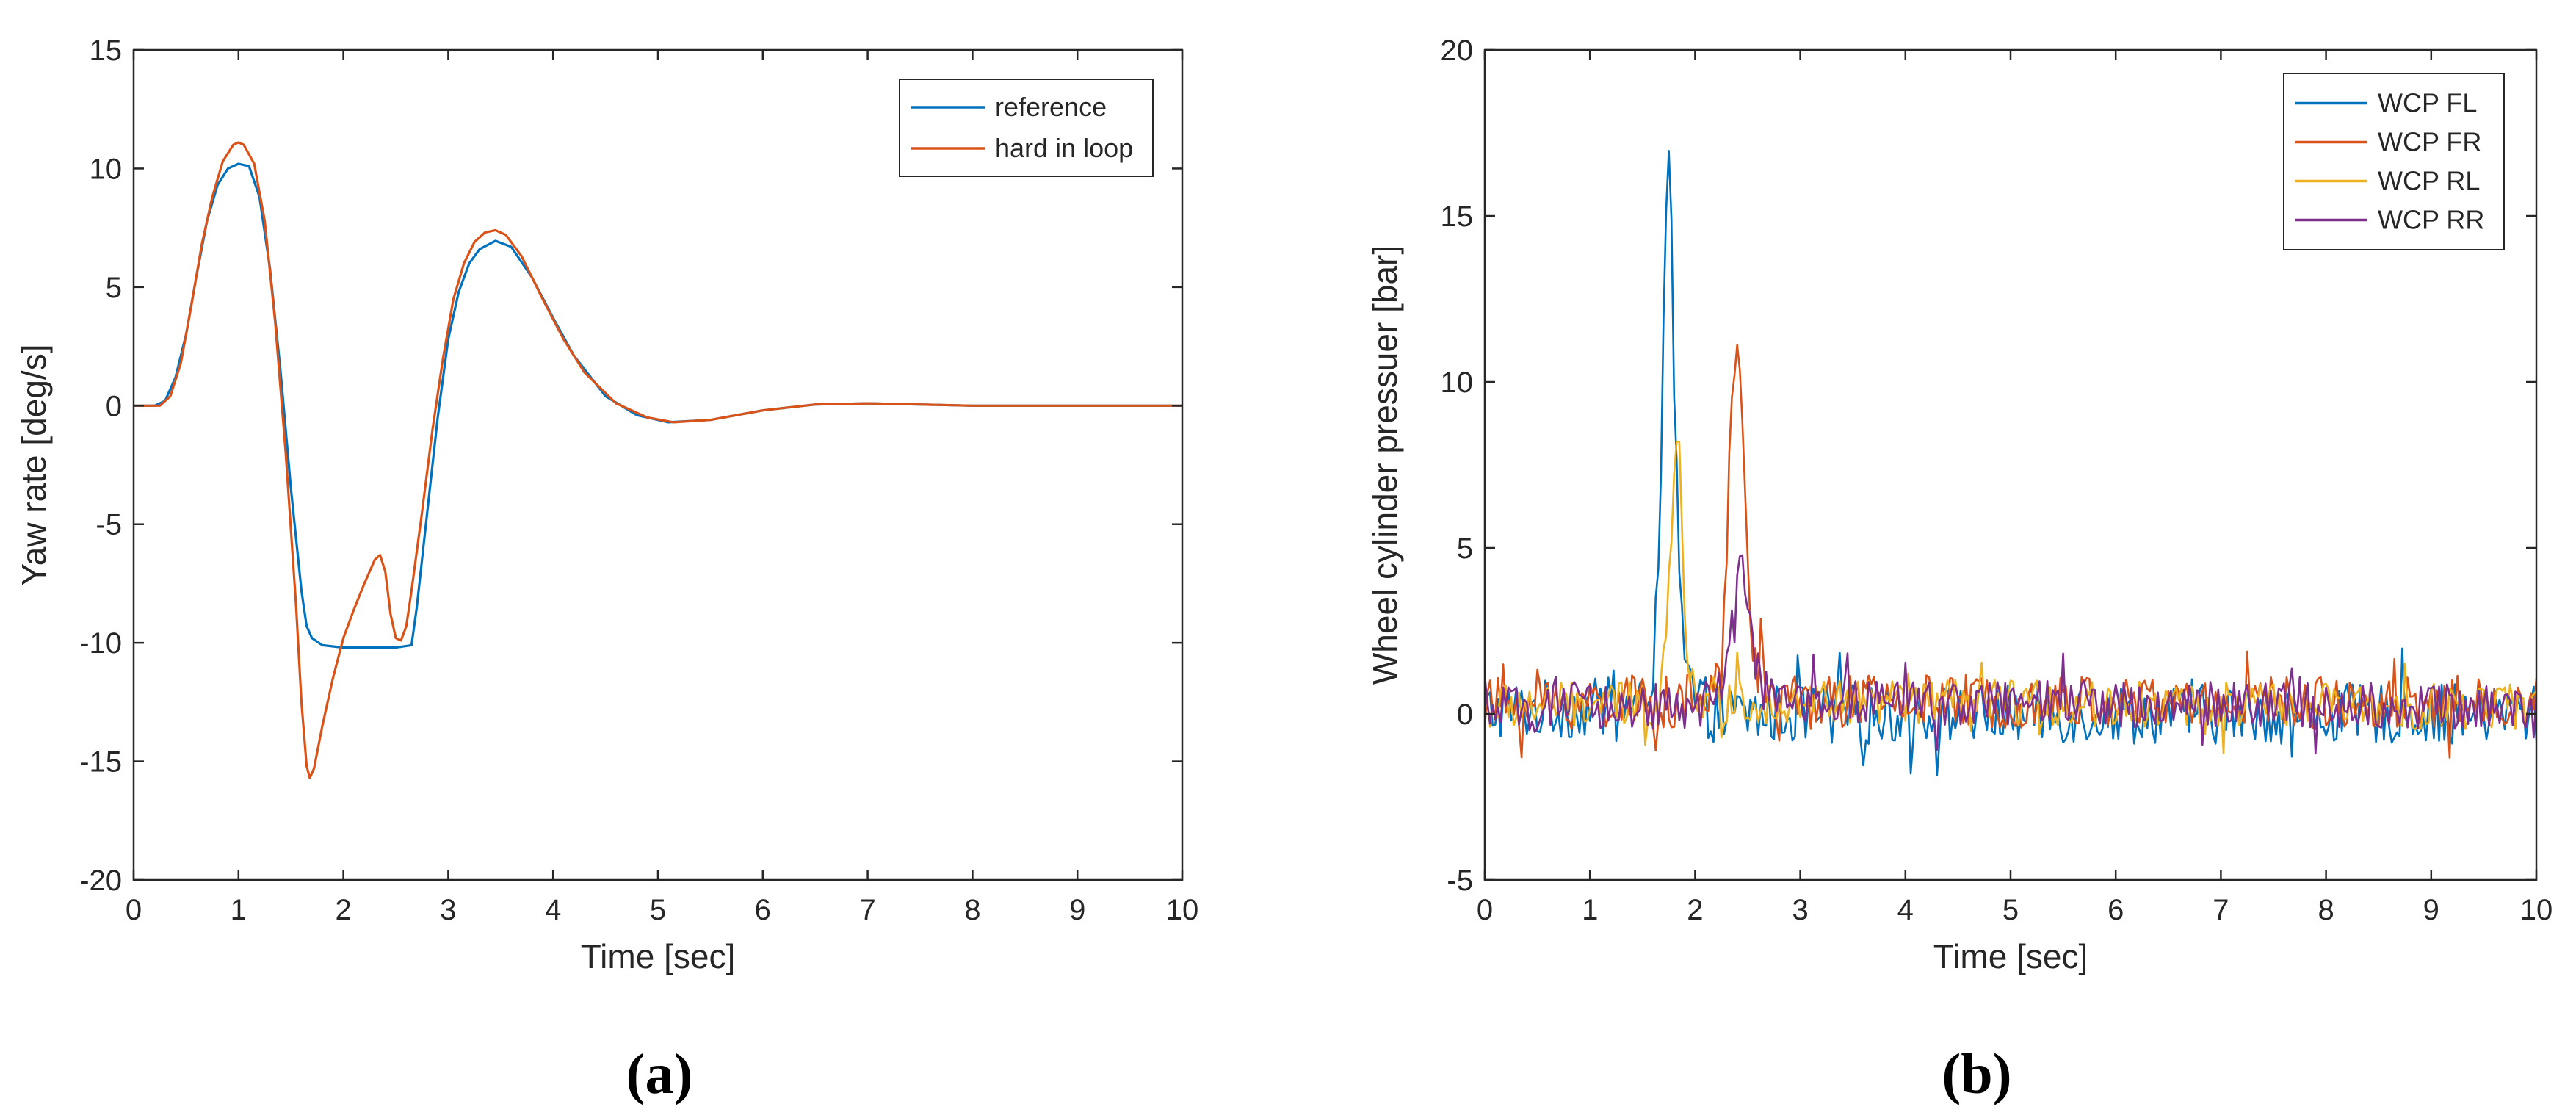 The height and width of the screenshot is (1115, 2576). I want to click on legend-label: hard in loop, so click(1064, 148).